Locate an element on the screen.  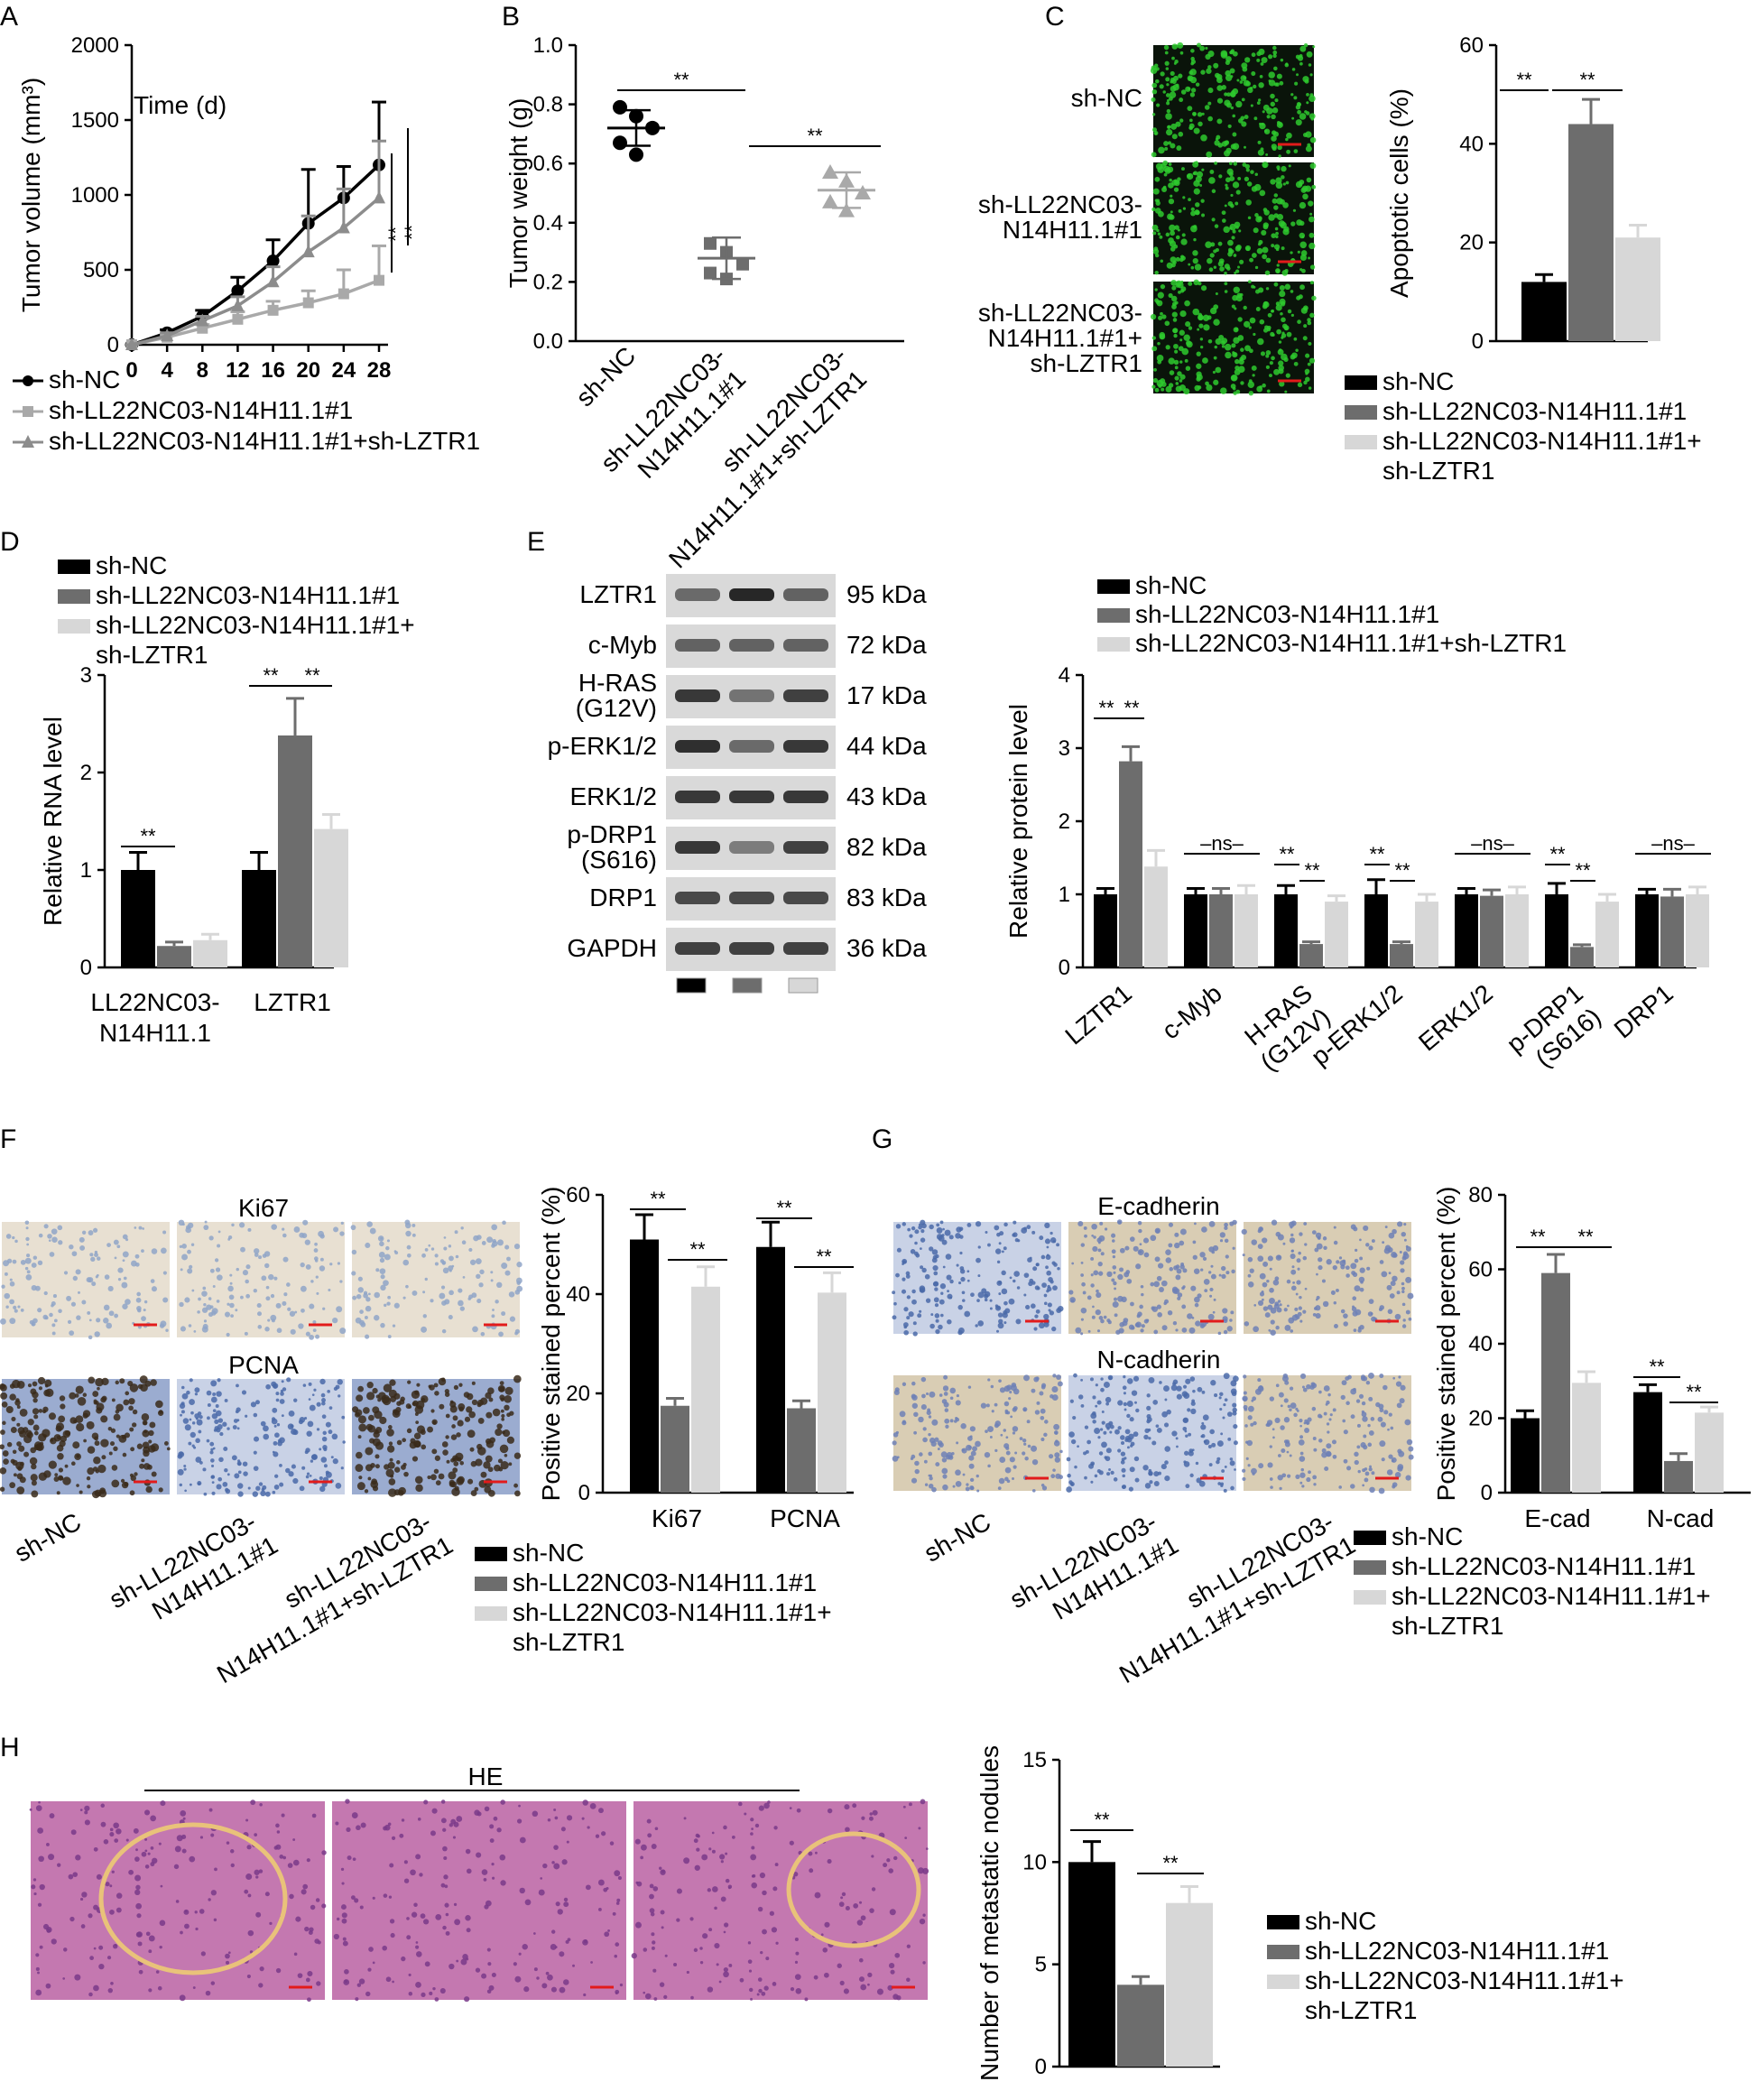
molecular-weight-label: 43 kDa is located at coordinates (886, 796).